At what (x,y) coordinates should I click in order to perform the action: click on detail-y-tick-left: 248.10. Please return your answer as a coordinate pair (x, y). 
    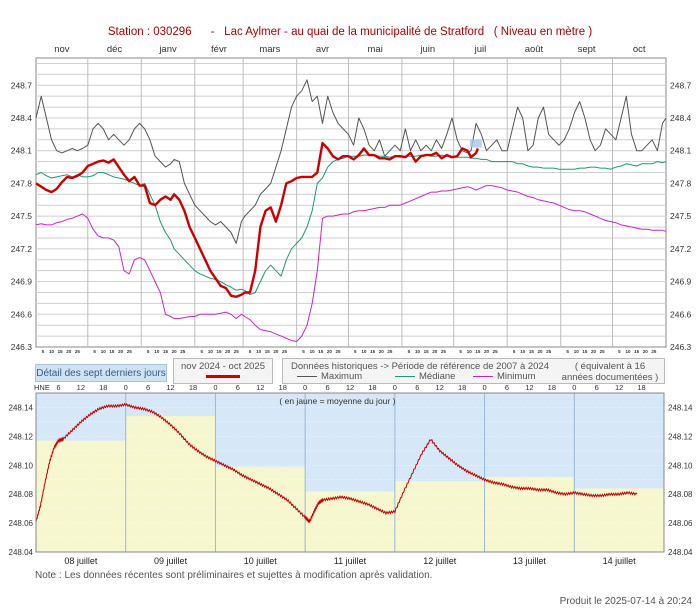
    Looking at the image, I should click on (21, 465).